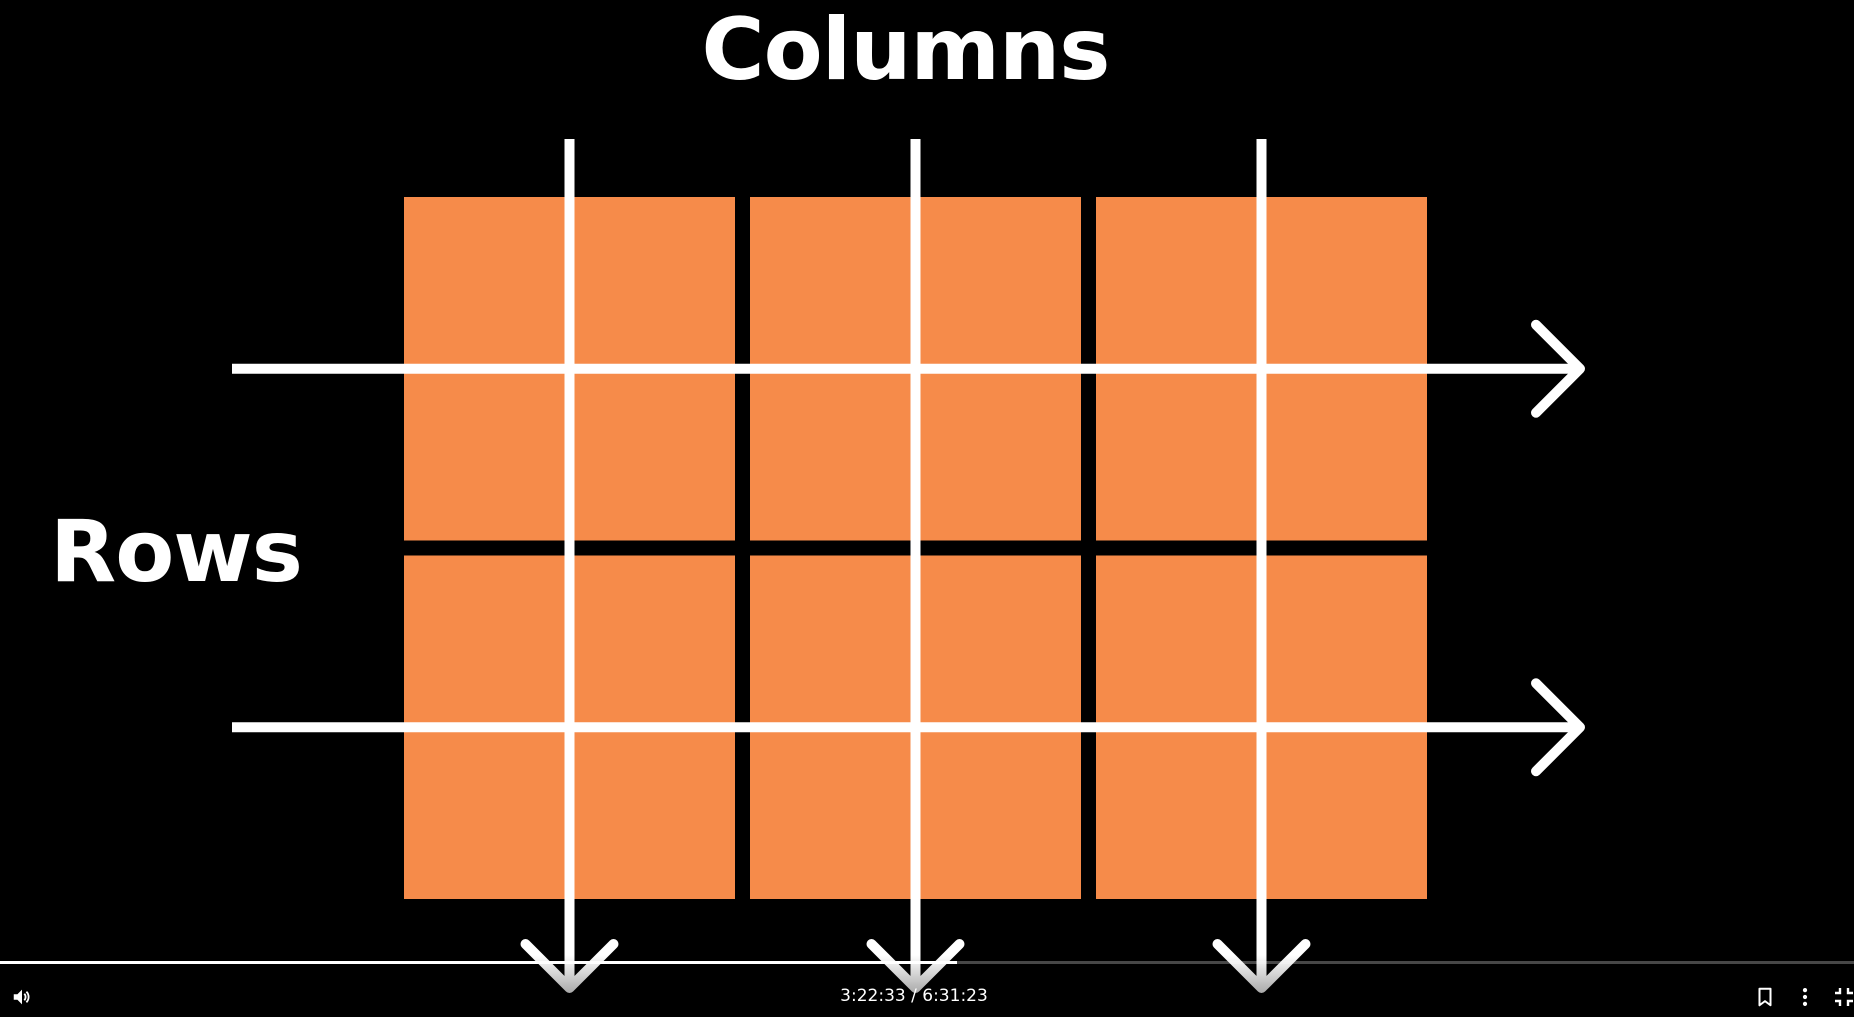 Image resolution: width=1854 pixels, height=1017 pixels. I want to click on progress-bar, so click(927, 962).